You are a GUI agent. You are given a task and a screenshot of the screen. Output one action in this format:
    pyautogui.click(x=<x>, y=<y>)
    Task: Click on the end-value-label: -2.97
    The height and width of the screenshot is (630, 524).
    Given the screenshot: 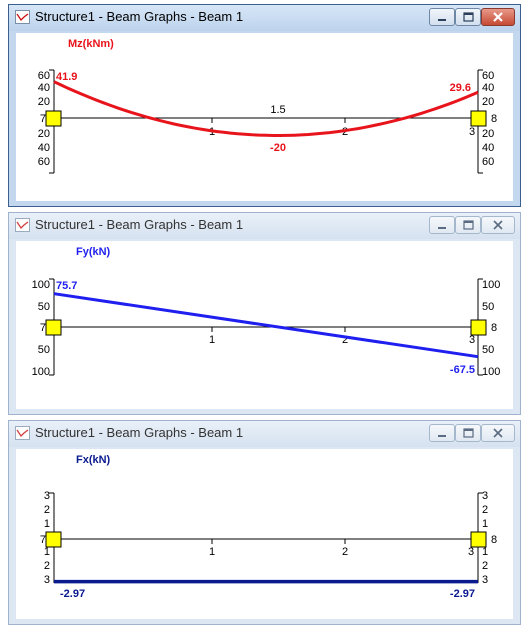 What is the action you would take?
    pyautogui.click(x=462, y=594)
    